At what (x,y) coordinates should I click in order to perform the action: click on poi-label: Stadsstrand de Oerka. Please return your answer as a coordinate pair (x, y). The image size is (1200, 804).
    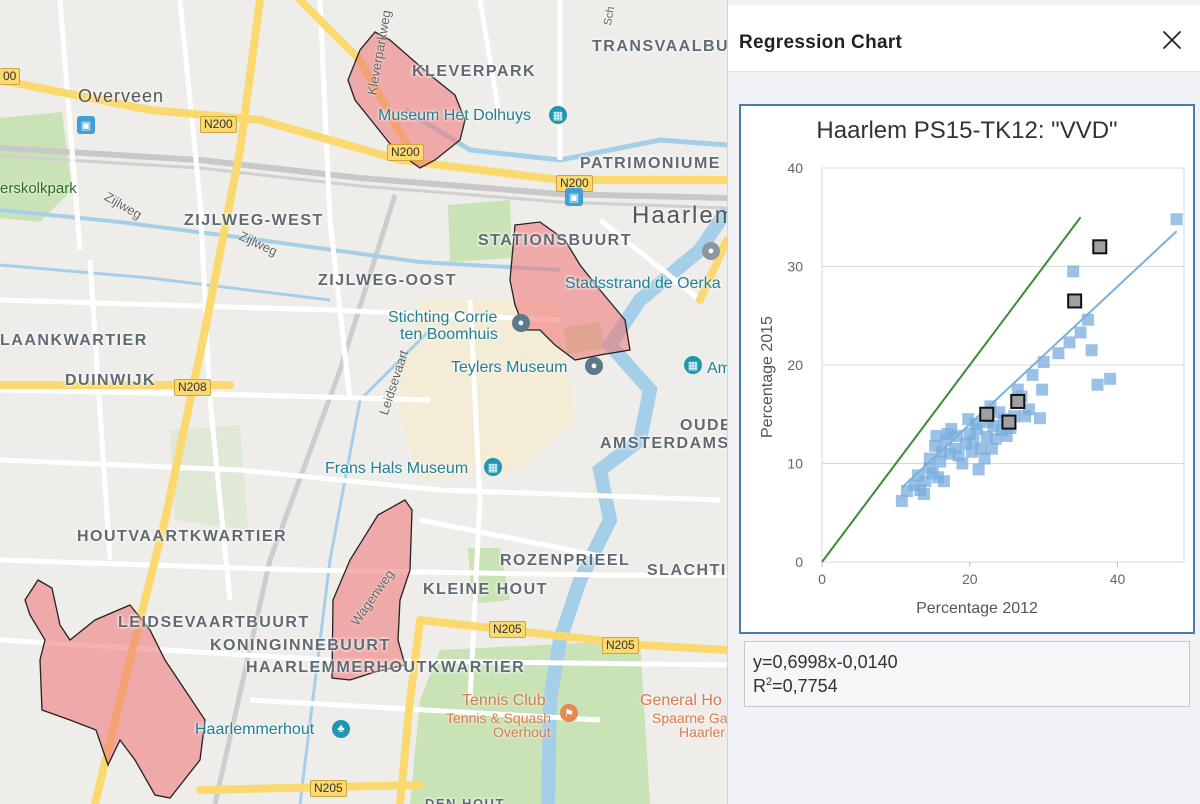
    Looking at the image, I should click on (643, 283).